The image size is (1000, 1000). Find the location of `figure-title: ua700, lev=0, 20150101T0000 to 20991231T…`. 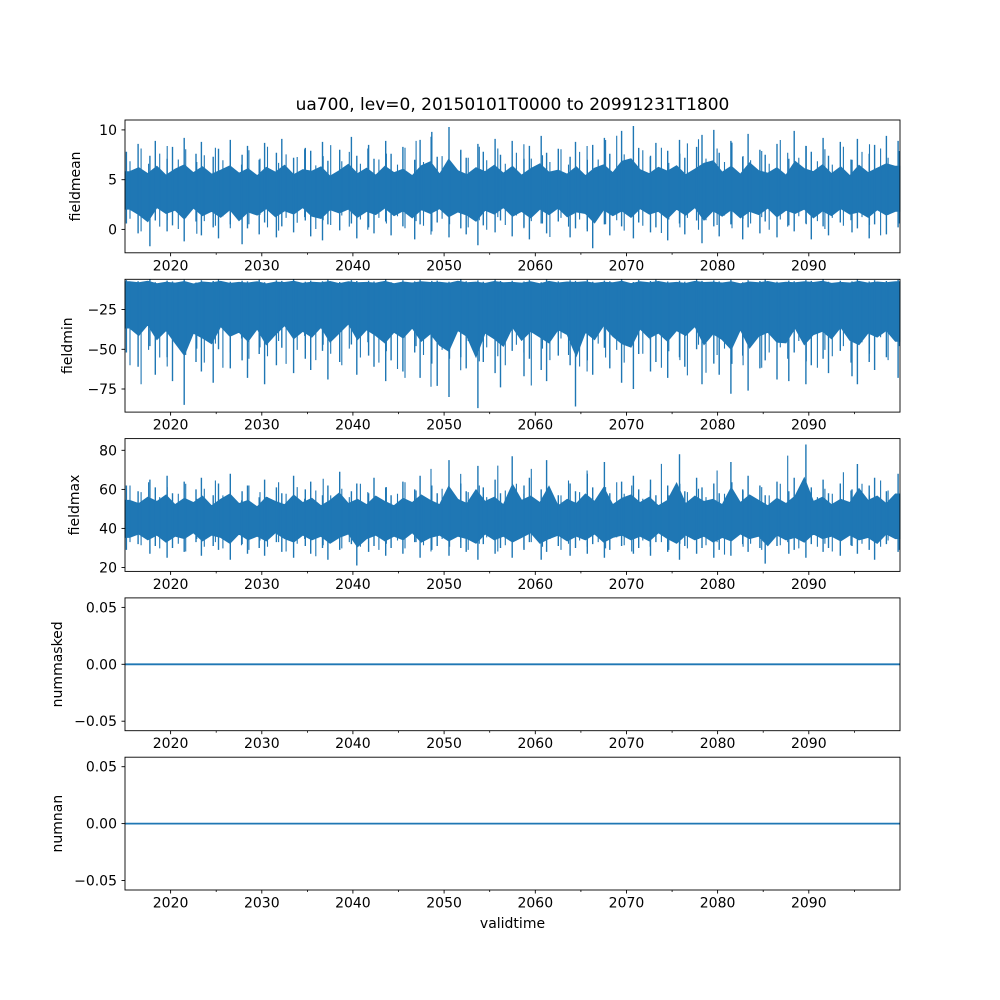

figure-title: ua700, lev=0, 20150101T0000 to 20991231T… is located at coordinates (513, 105).